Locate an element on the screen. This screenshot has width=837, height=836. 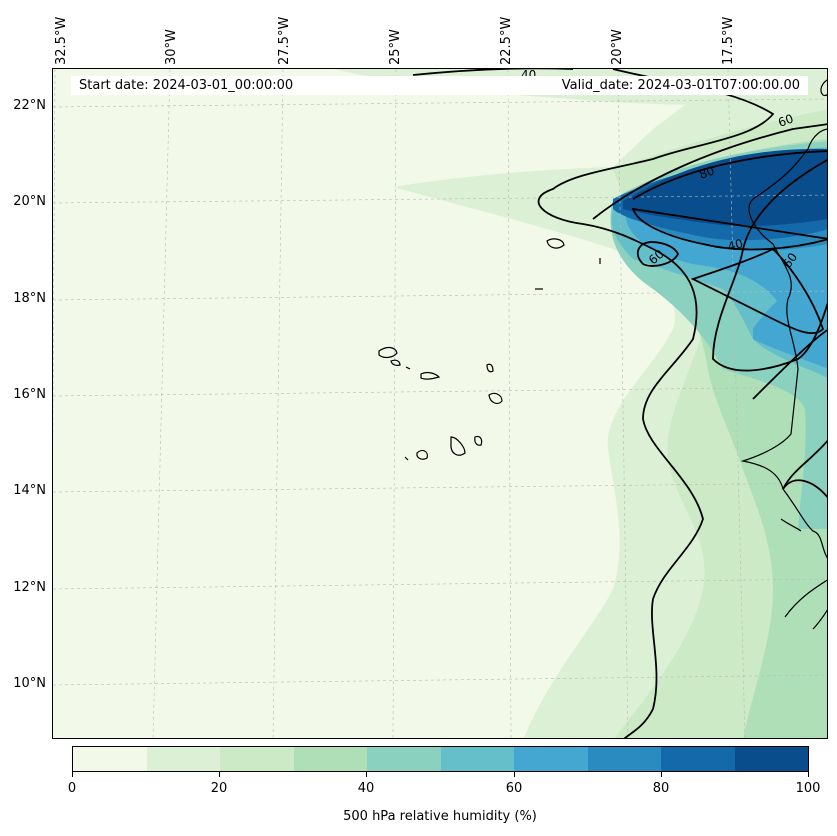
lat-label-12n: 12°N is located at coordinates (29, 587).